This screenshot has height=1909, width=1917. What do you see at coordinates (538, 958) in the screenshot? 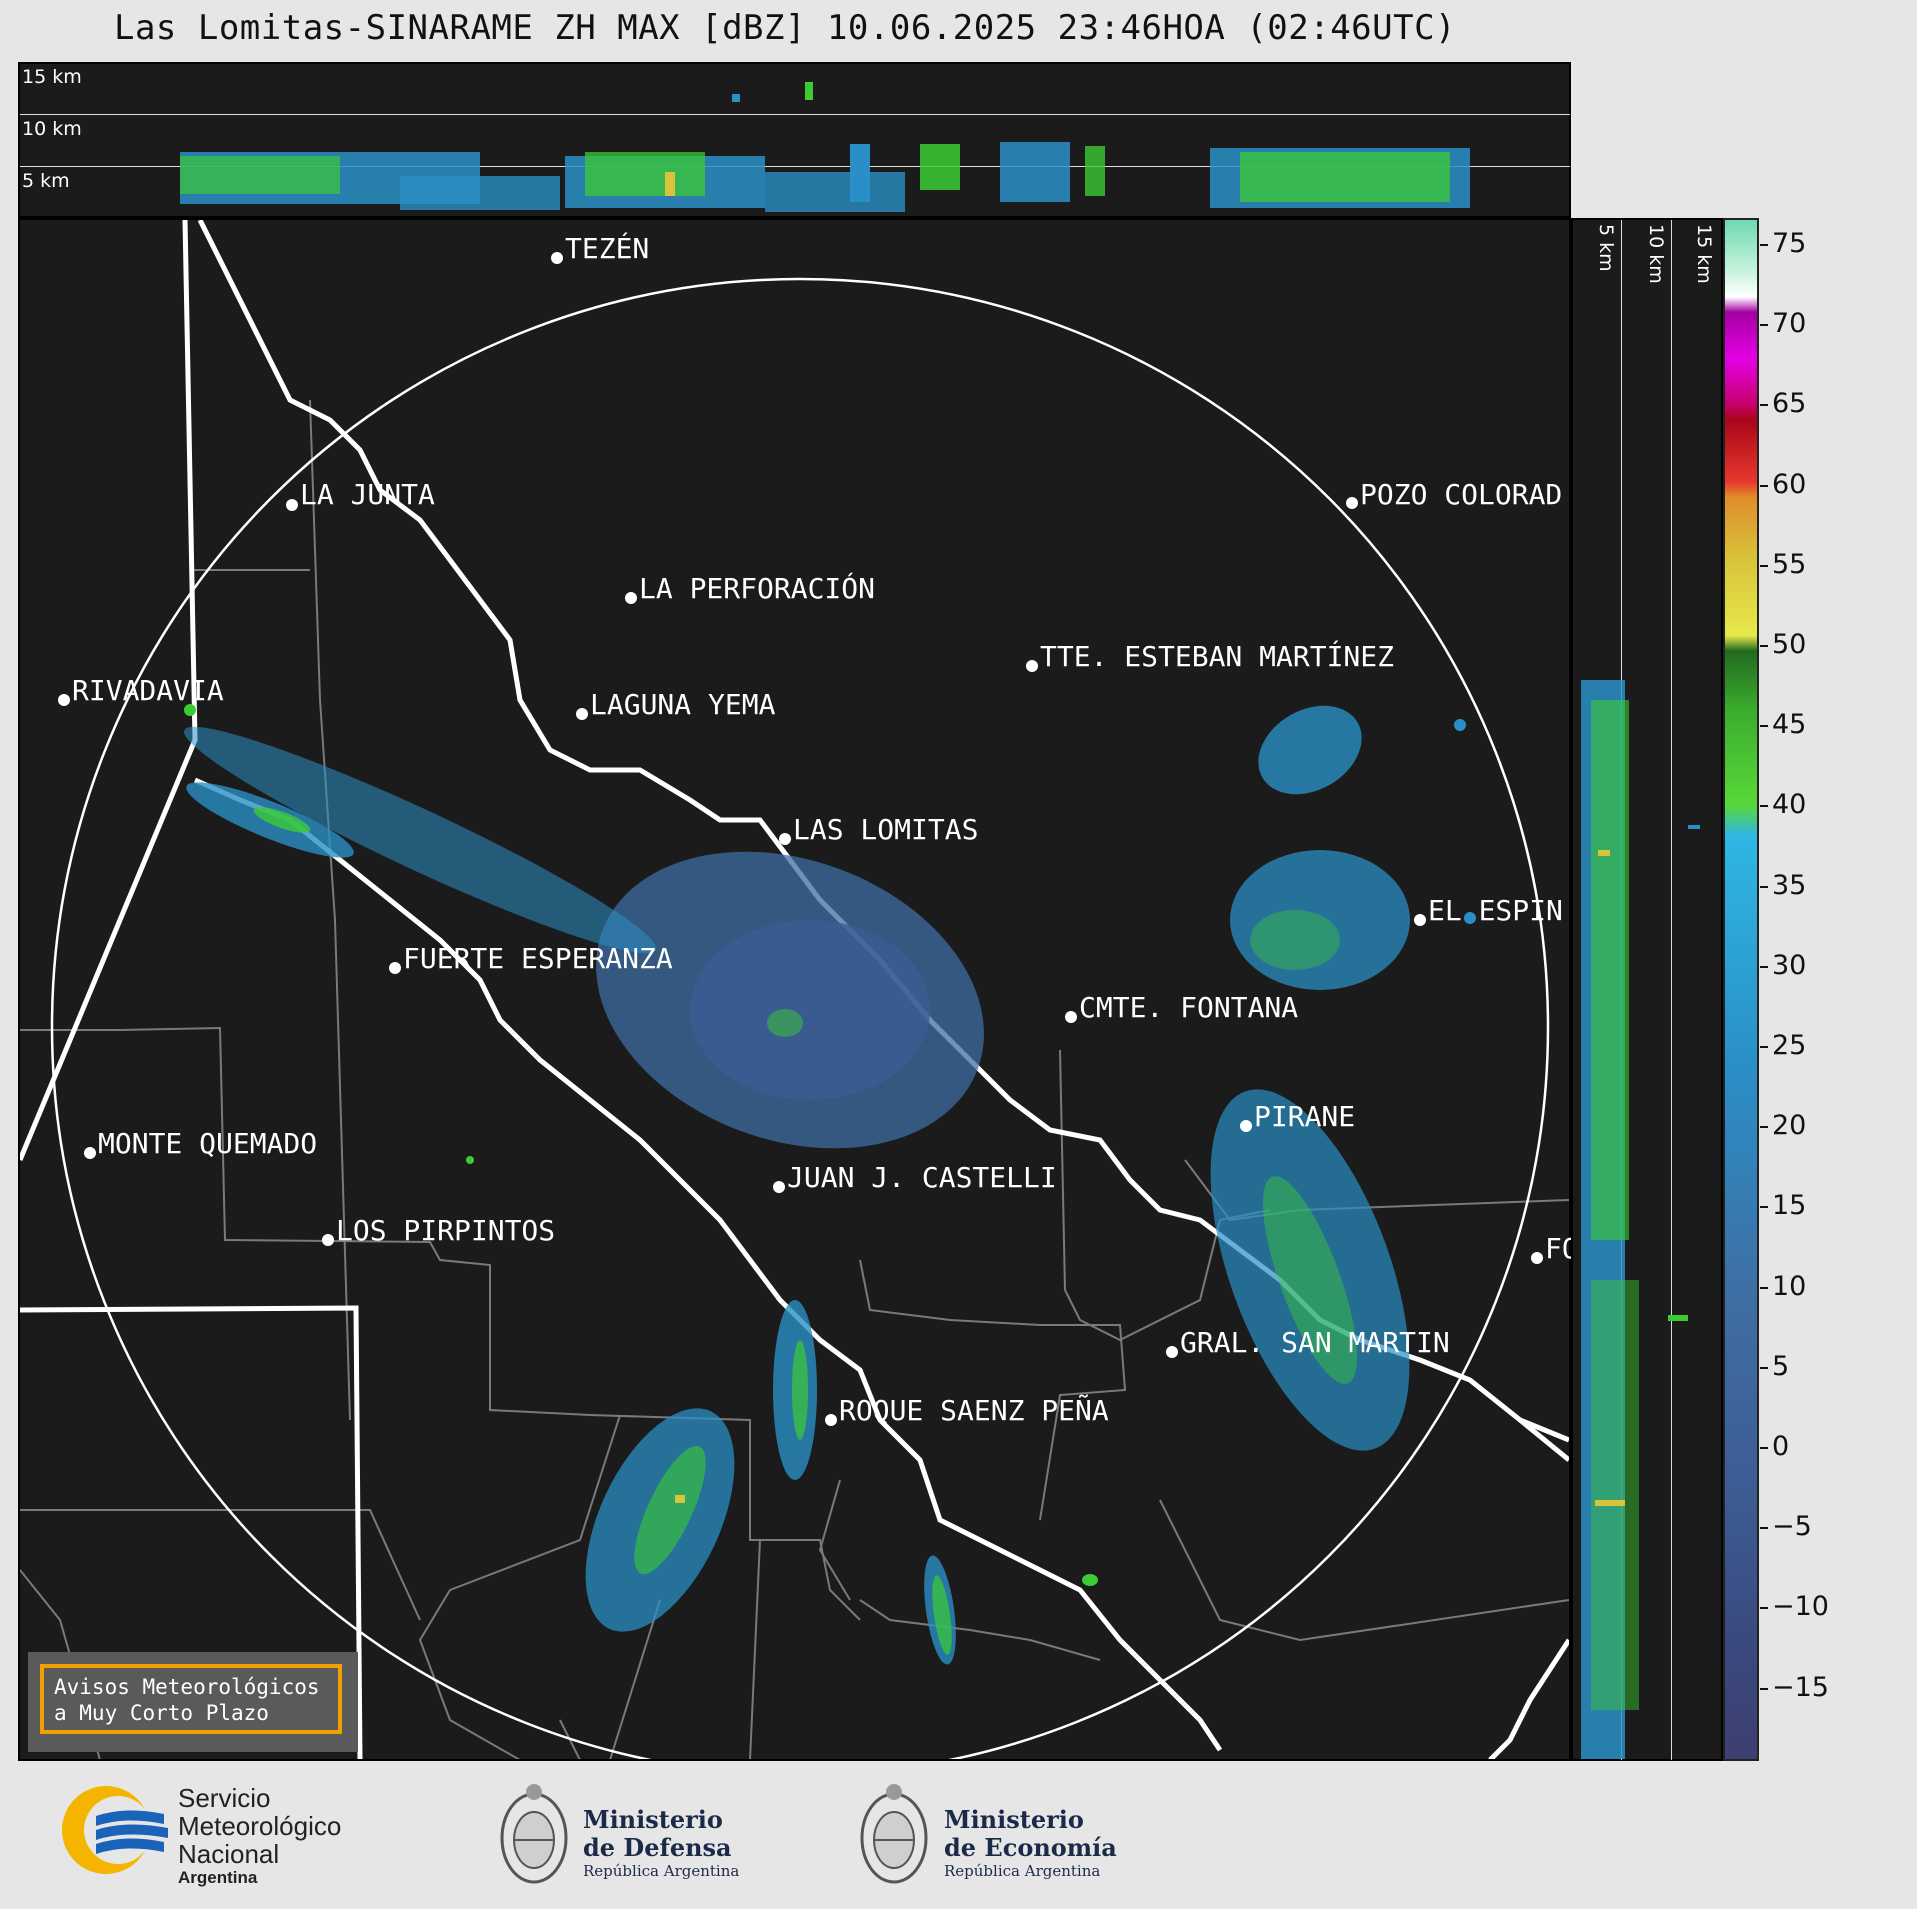
I see `city-label-fuerte-esperanza: FUERTE ESPERANZA` at bounding box center [538, 958].